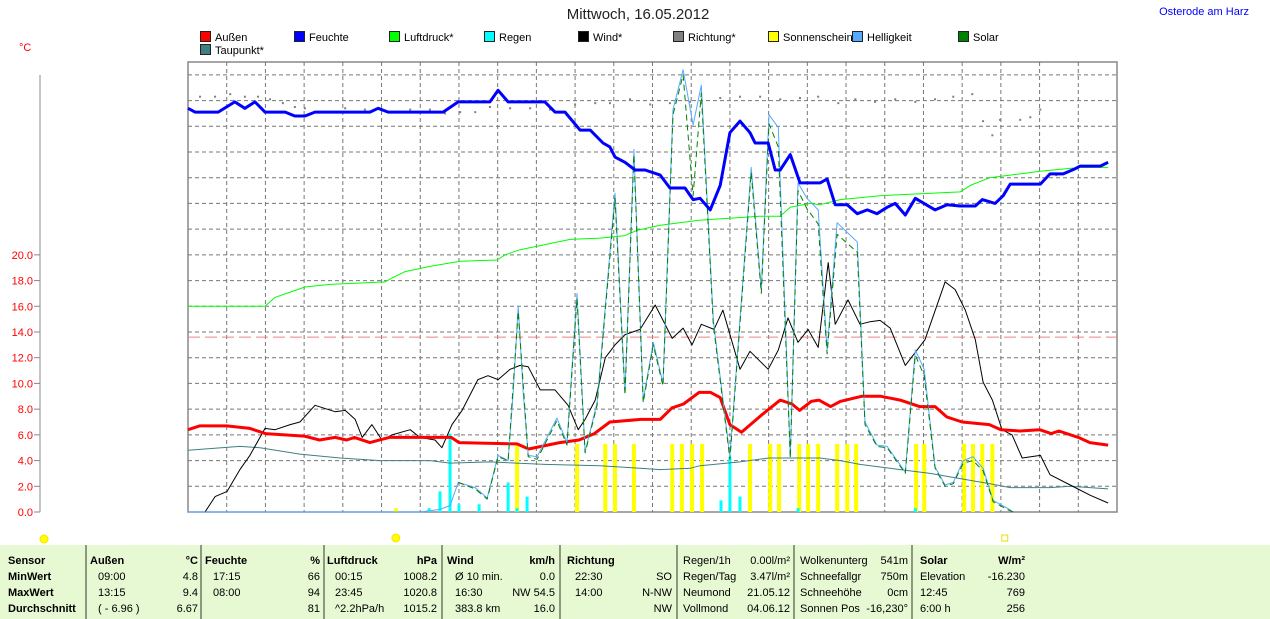 The height and width of the screenshot is (619, 1270). What do you see at coordinates (227, 593) in the screenshot?
I see `row-label: 08:00` at bounding box center [227, 593].